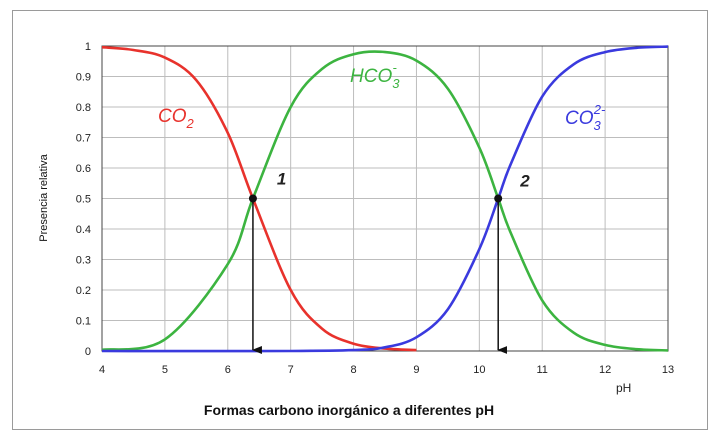 The width and height of the screenshot is (720, 442). I want to click on series-label-1: HCO3-, so click(375, 75).